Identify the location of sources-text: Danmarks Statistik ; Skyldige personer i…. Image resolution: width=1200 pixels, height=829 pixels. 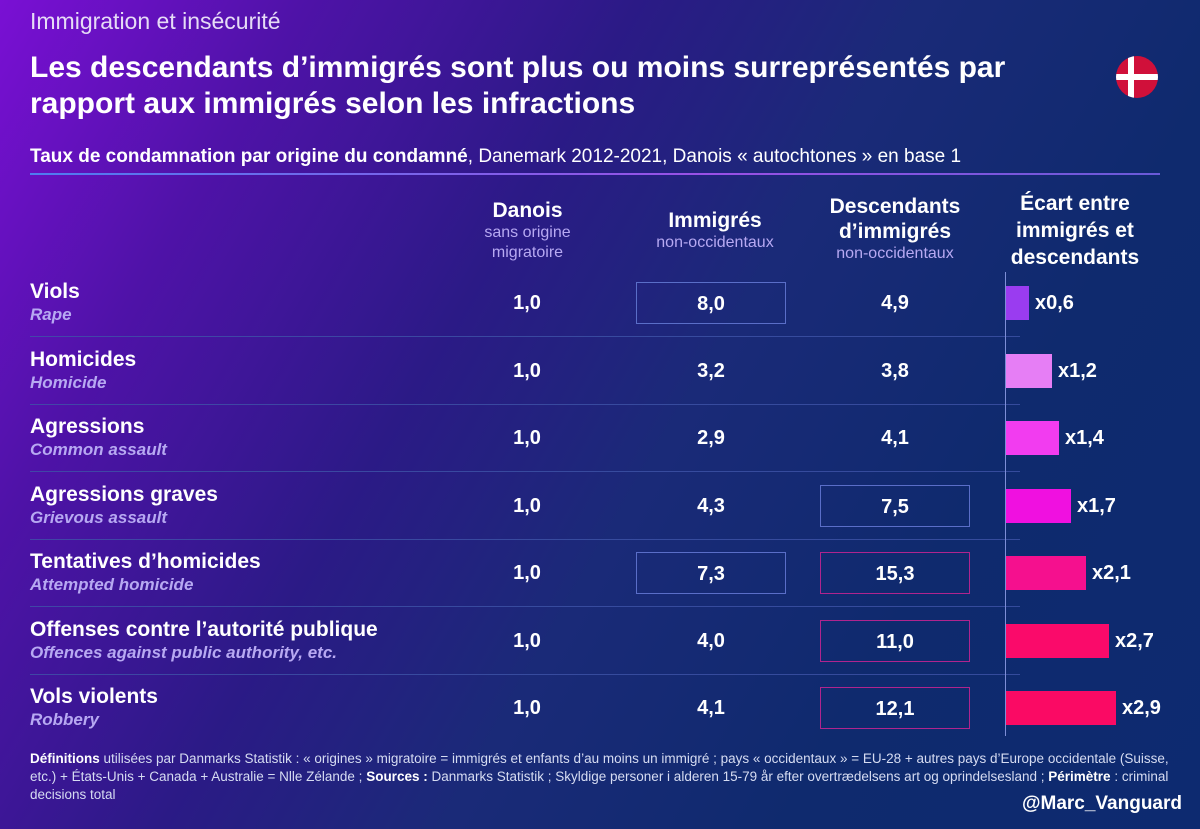
(738, 776).